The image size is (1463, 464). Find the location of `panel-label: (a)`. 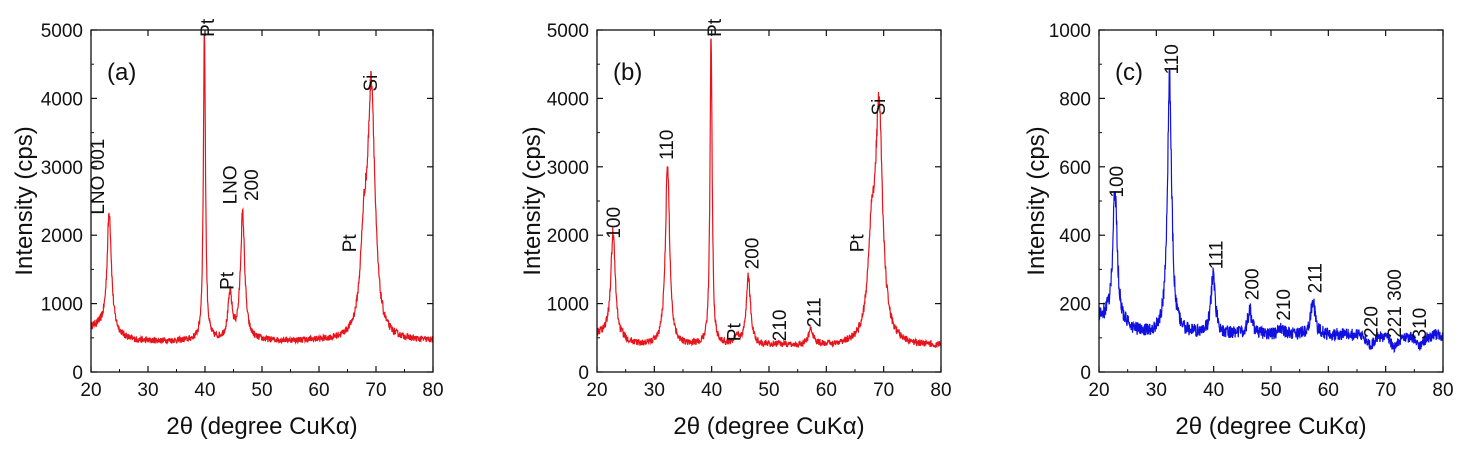

panel-label: (a) is located at coordinates (121, 72).